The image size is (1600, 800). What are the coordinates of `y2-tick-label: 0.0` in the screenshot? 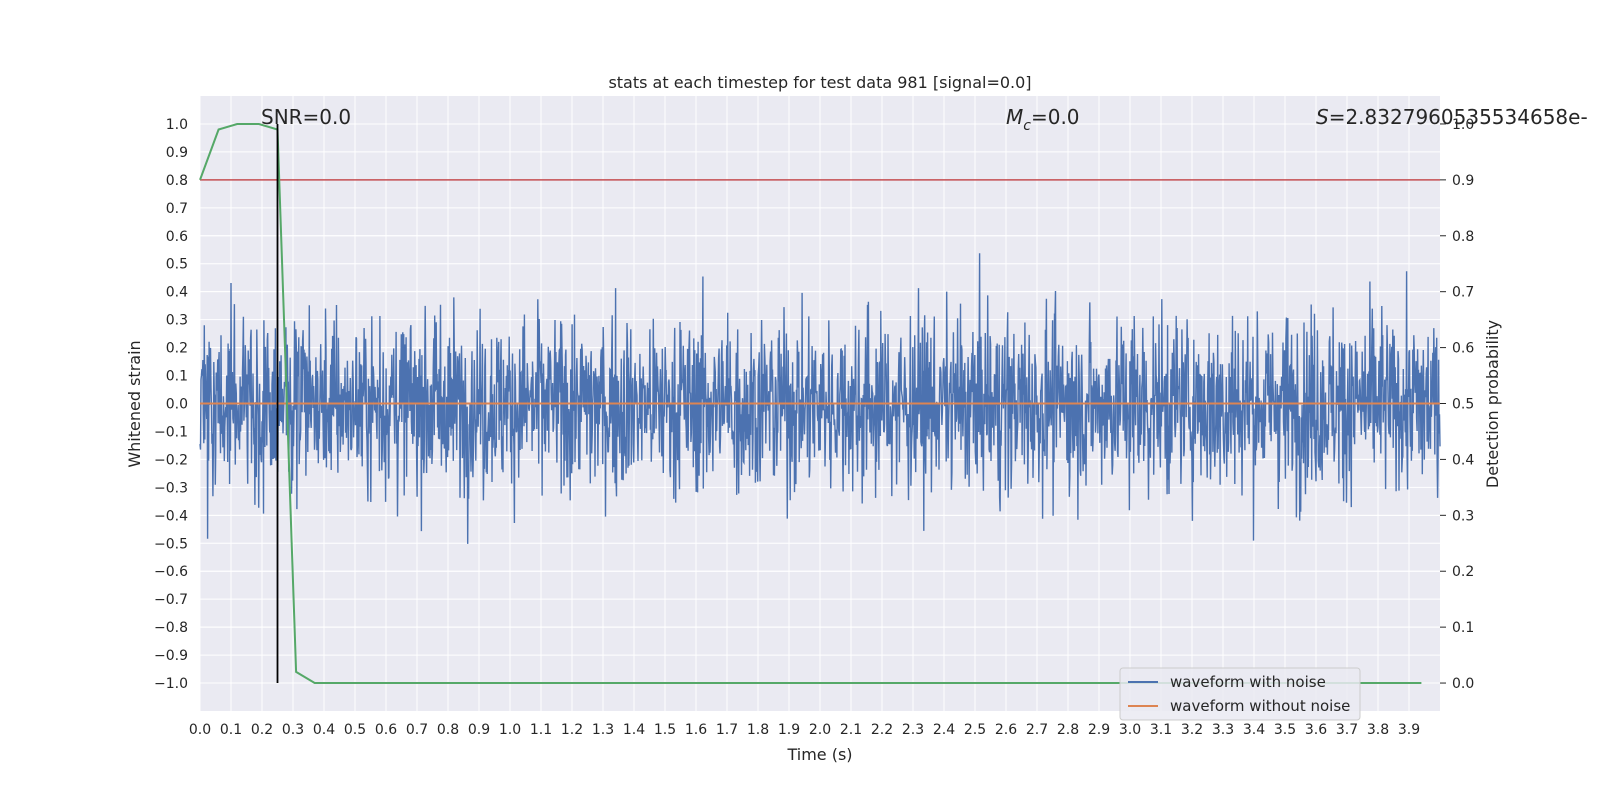 It's located at (1463, 684).